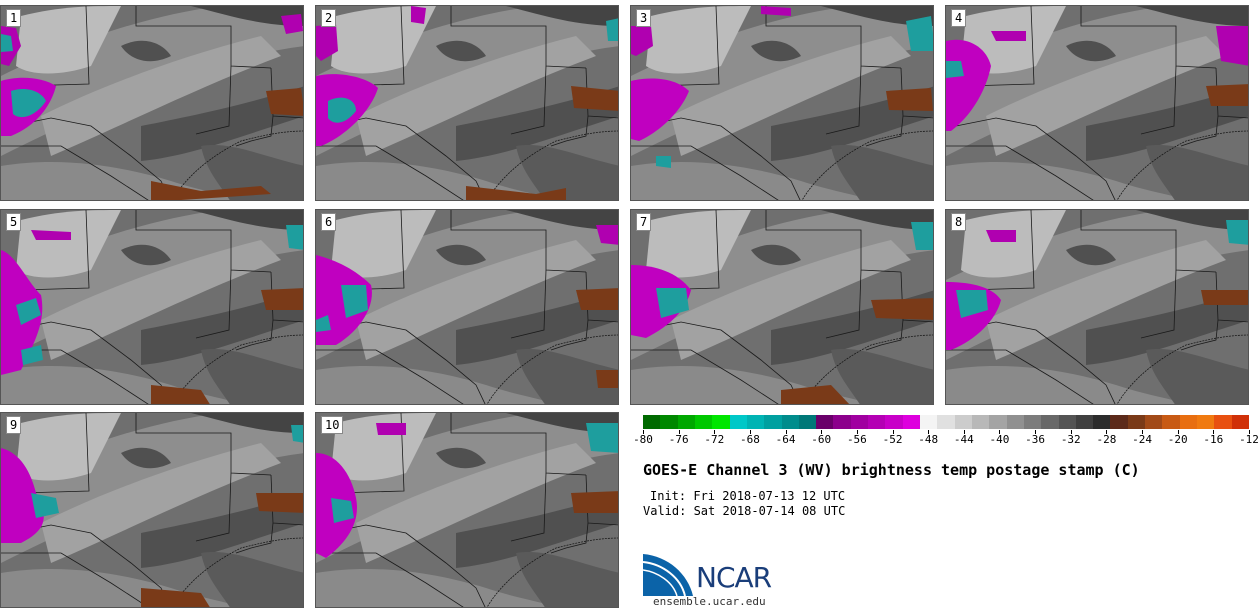 Image resolution: width=1260 pixels, height=610 pixels. I want to click on ensemble-member-panel-9: 9, so click(152, 510).